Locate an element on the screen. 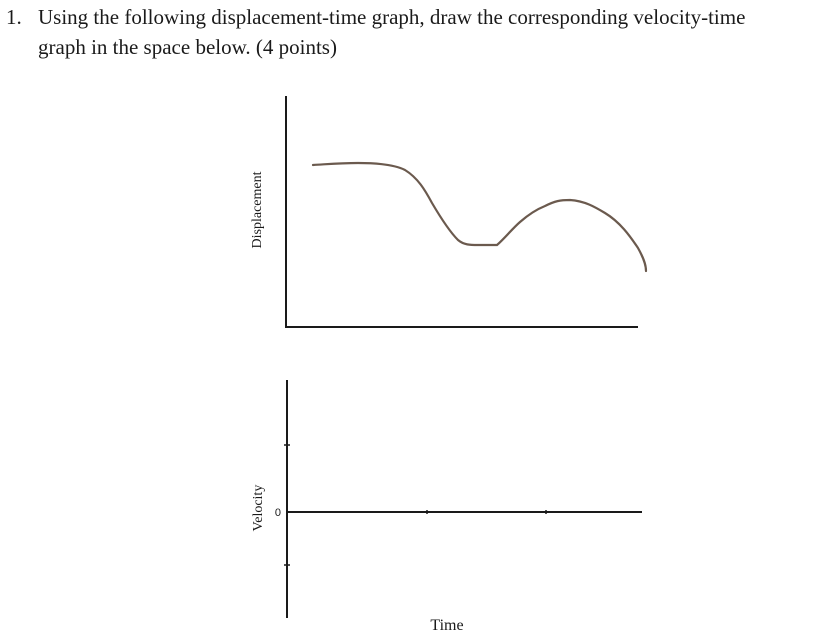  question-text-line2: graph in the space below. (4 points) is located at coordinates (187, 47).